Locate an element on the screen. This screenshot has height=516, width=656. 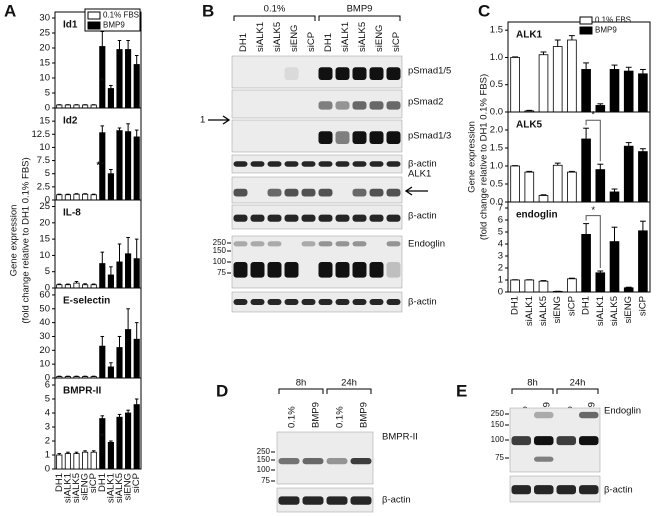
ladder-label: 150 is located at coordinates (264, 459).